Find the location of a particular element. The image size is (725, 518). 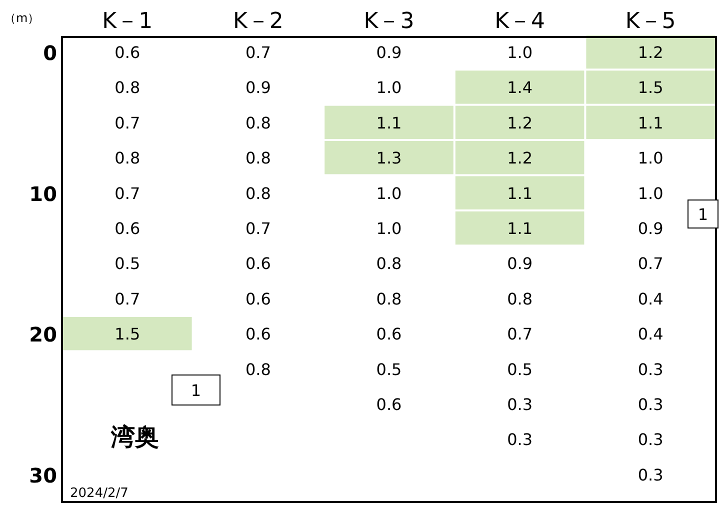

x-tick-label: K－5 is located at coordinates (650, 21).